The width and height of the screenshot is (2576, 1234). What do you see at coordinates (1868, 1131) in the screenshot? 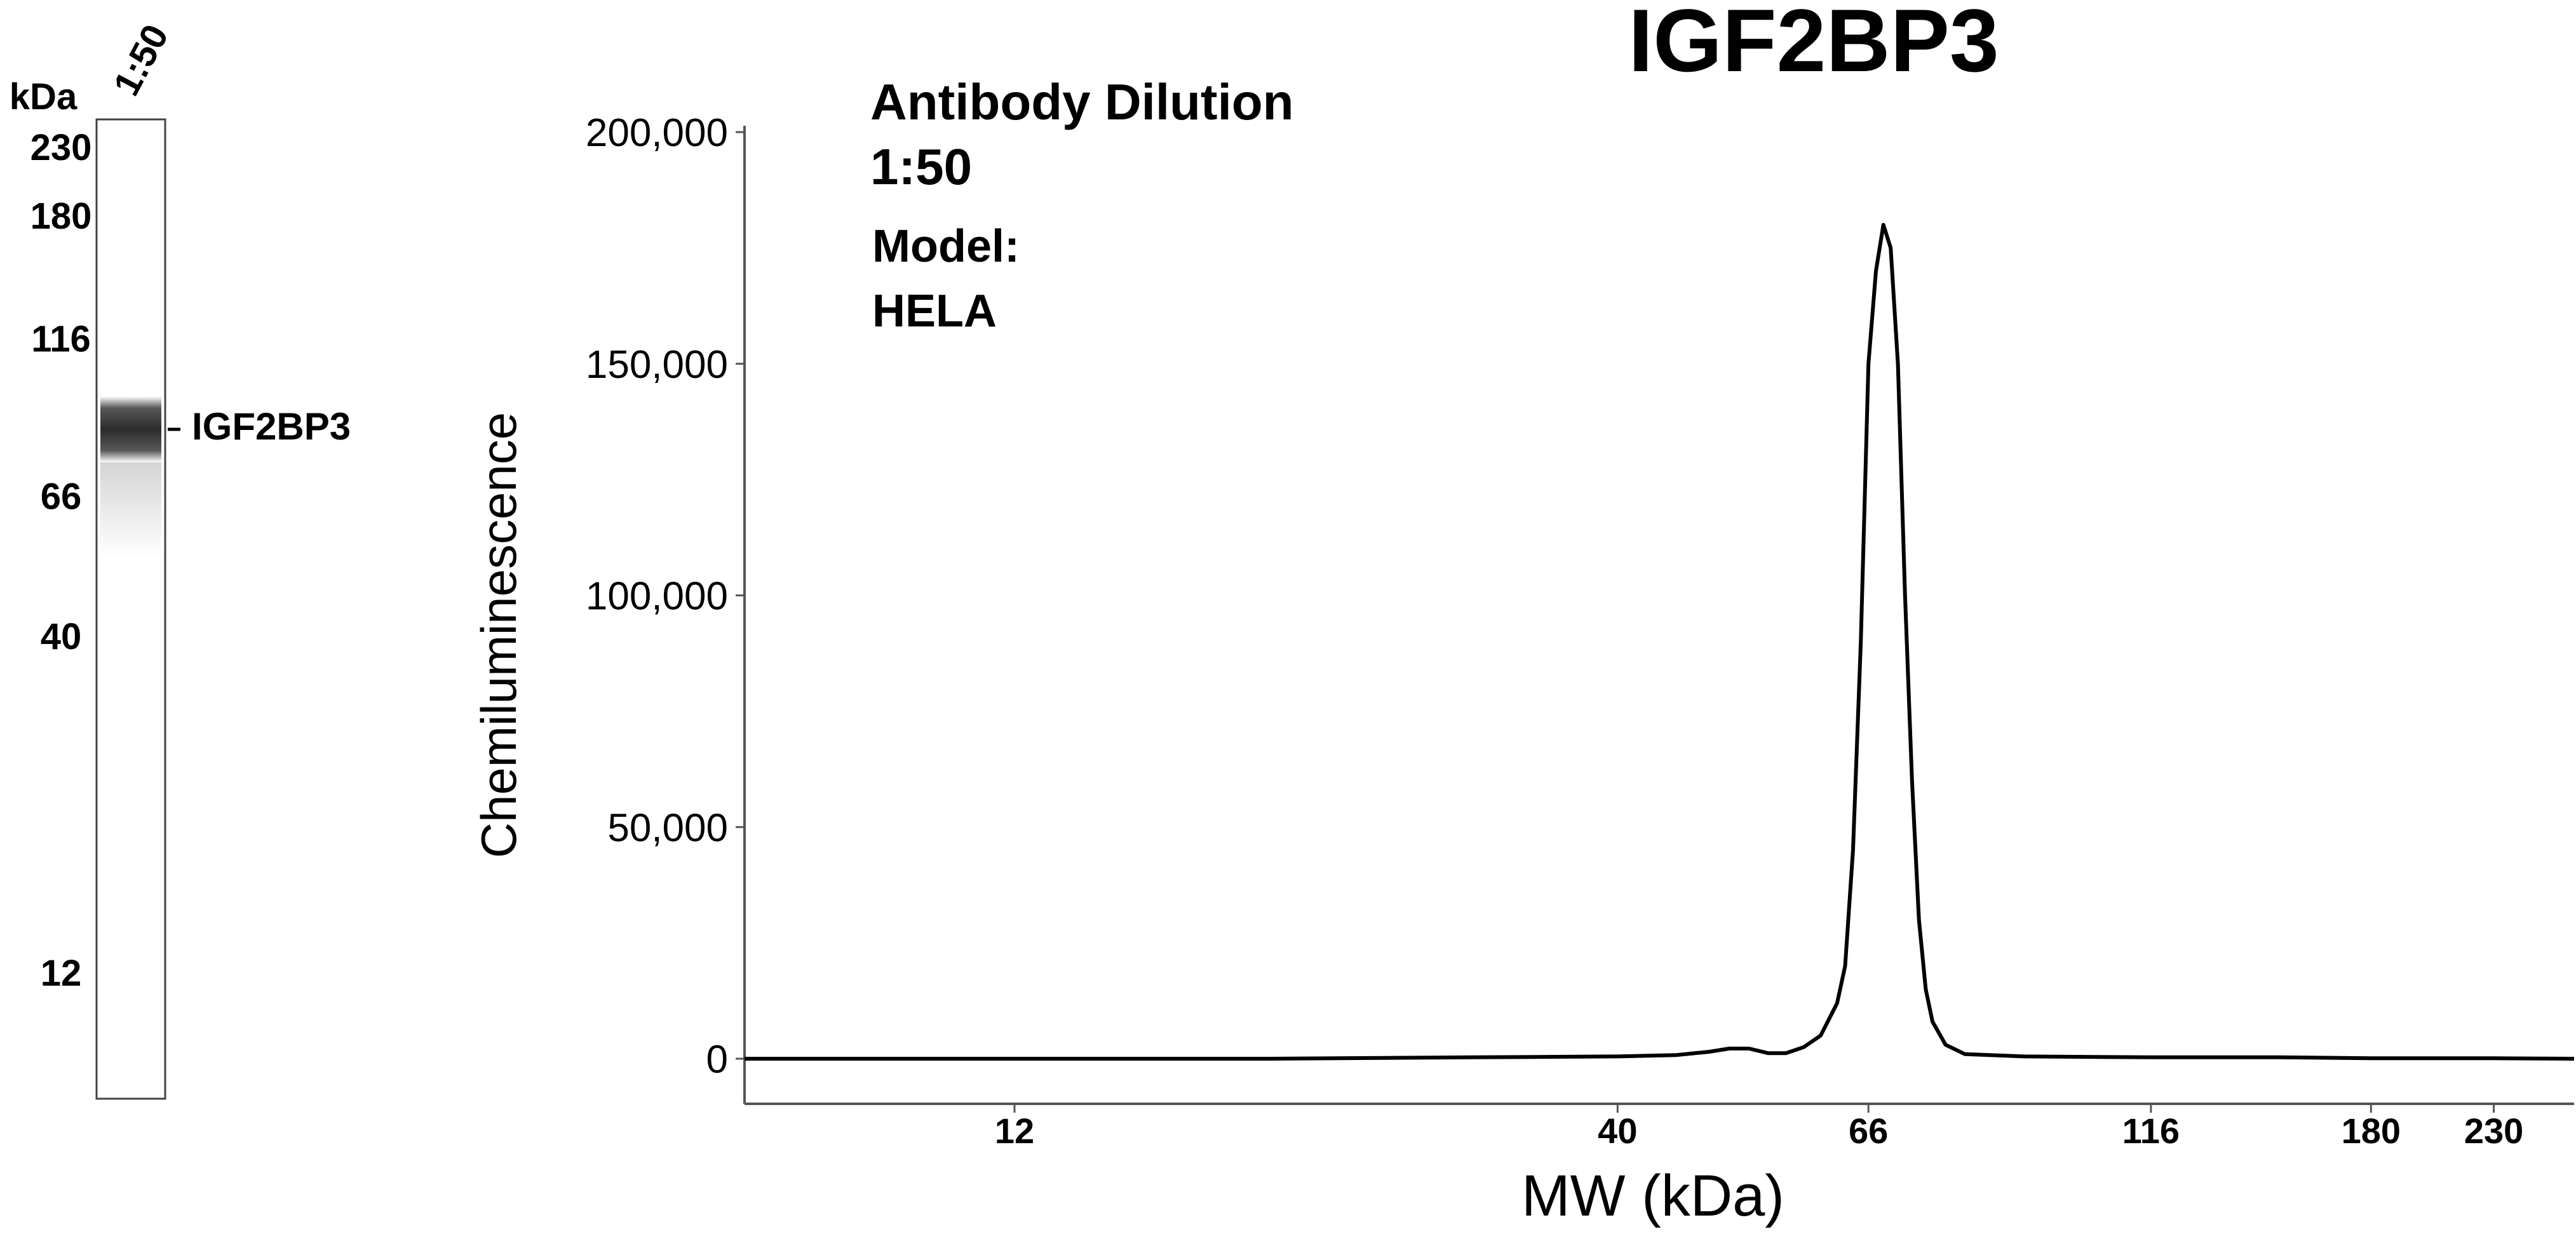
I see `x-tick-label: 66` at bounding box center [1868, 1131].